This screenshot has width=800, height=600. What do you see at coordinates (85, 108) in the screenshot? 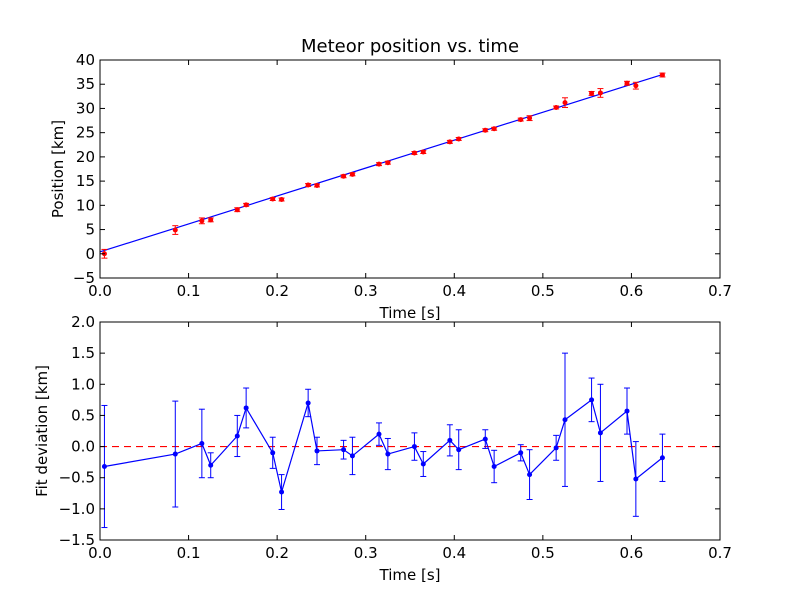
I see `y-tick-label: 30` at bounding box center [85, 108].